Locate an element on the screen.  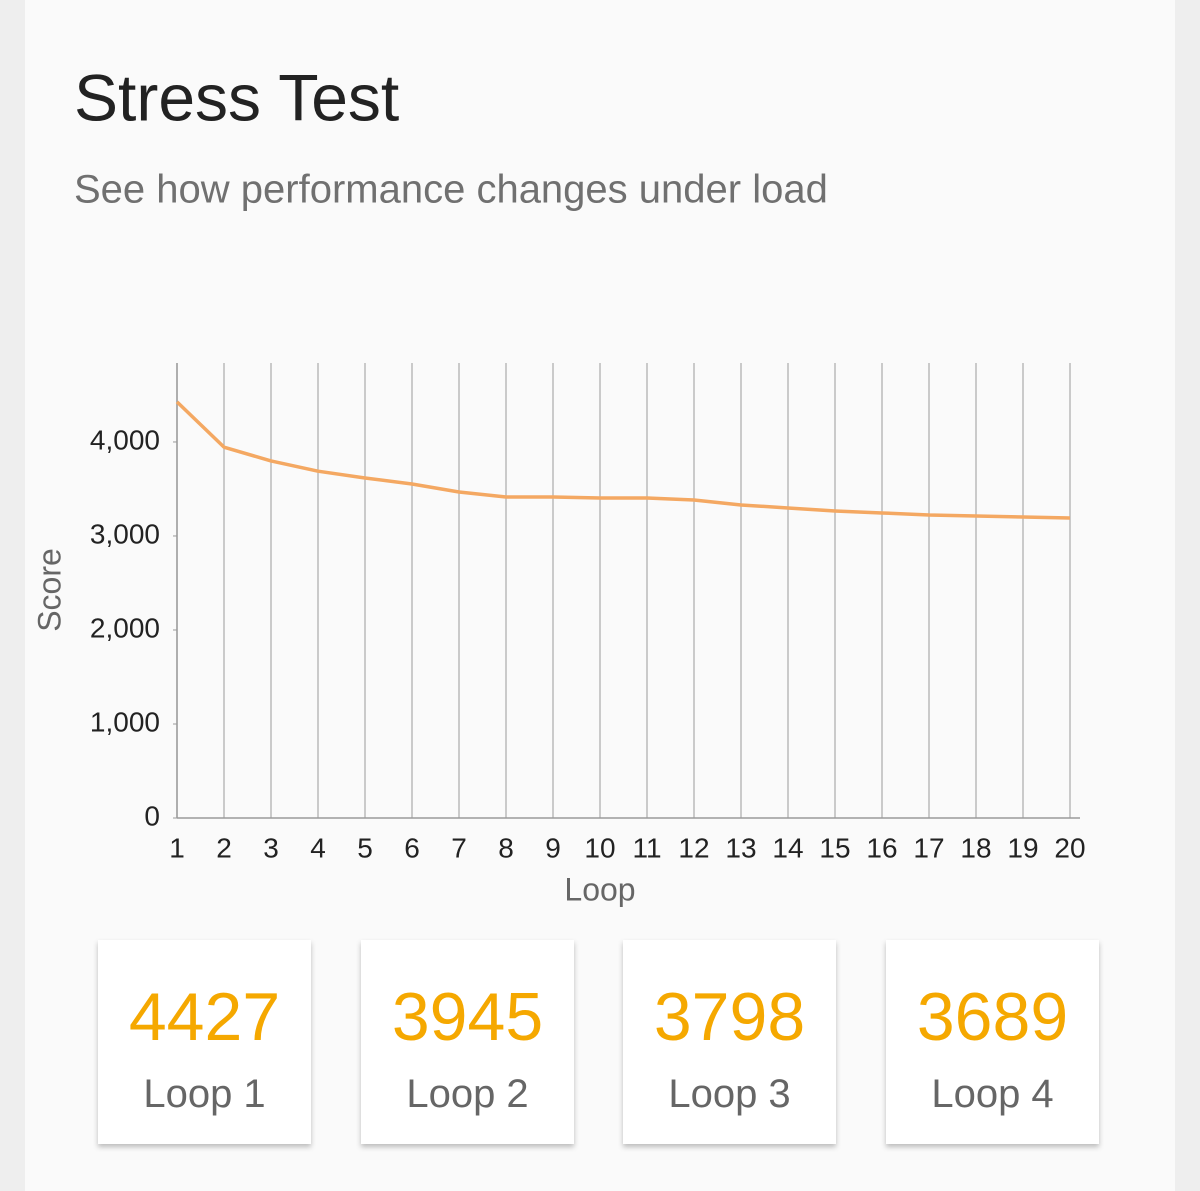
subtitle: See how performance changes under load is located at coordinates (451, 190).